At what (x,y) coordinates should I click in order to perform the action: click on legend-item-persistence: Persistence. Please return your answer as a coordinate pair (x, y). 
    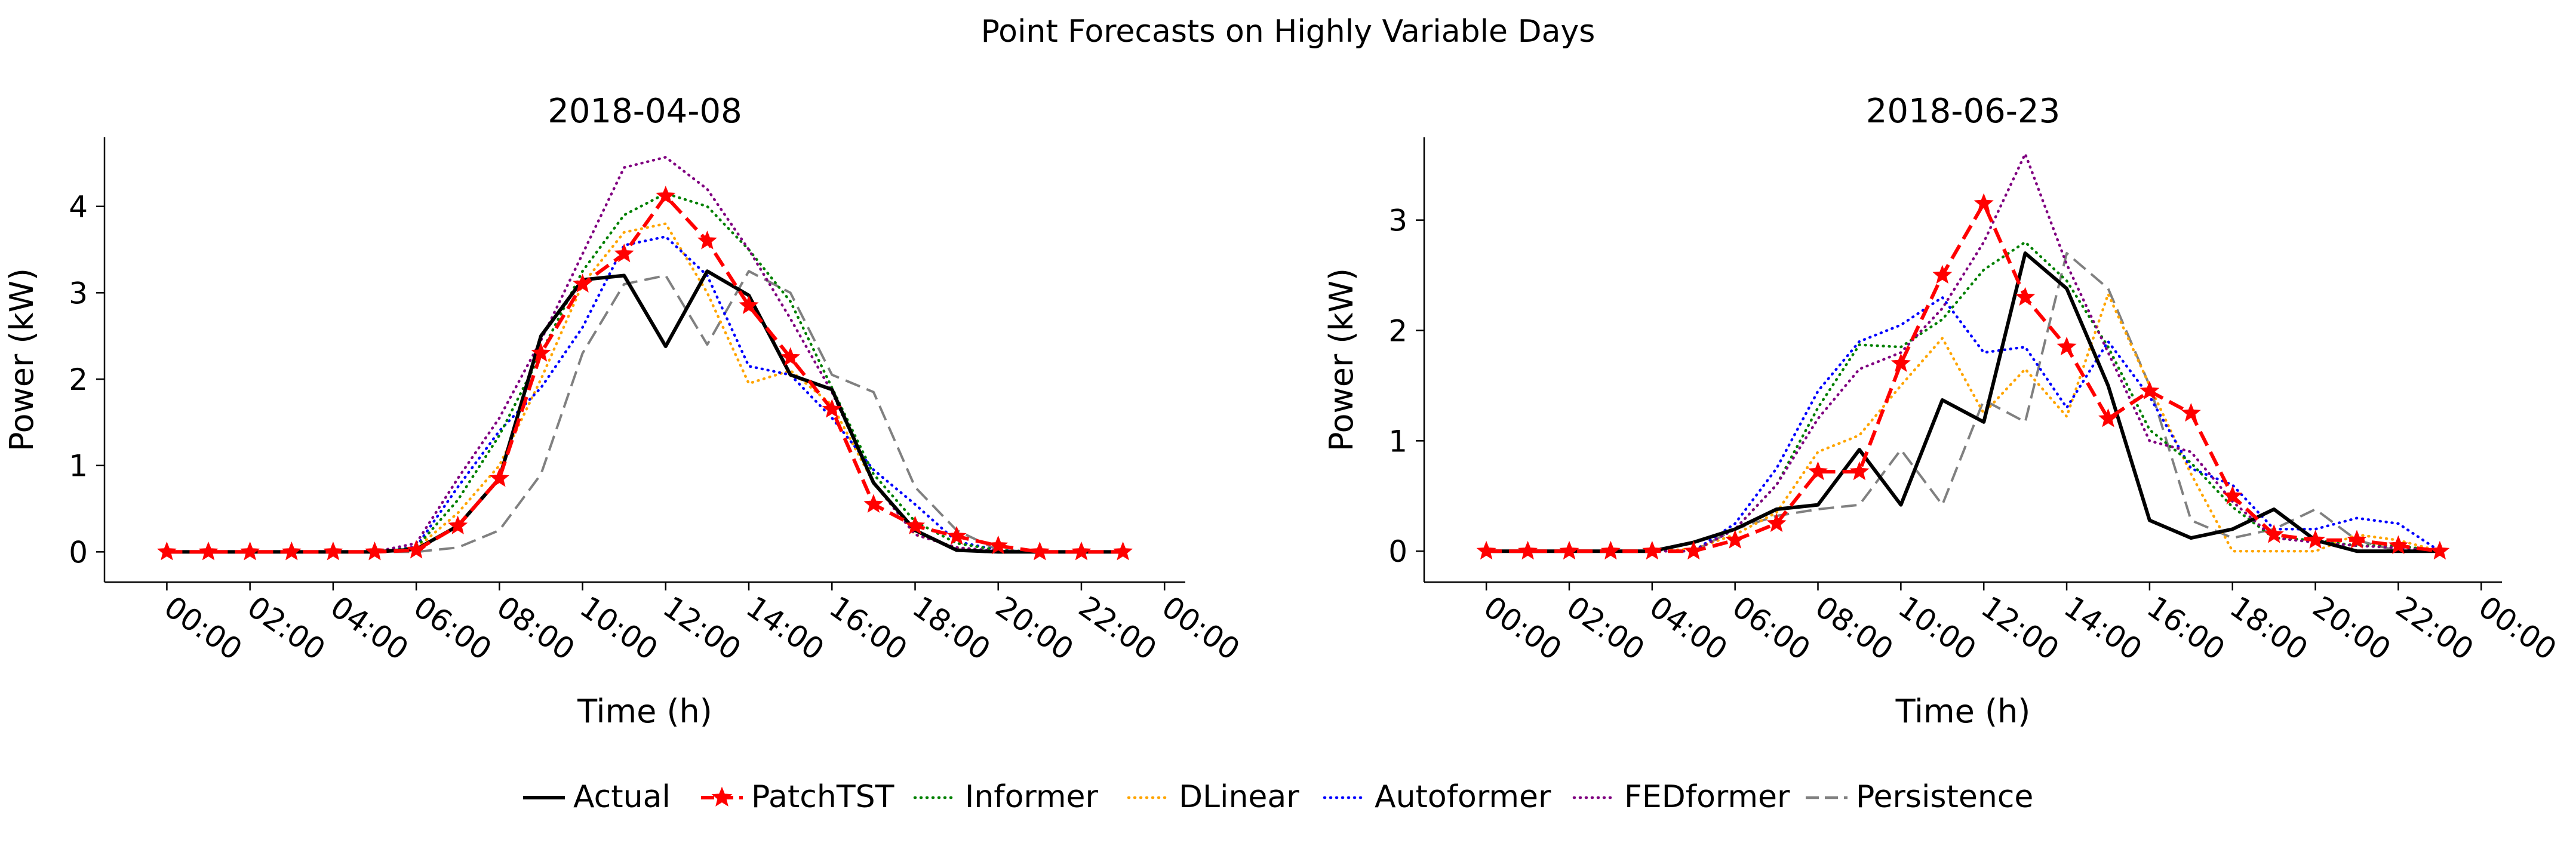
    Looking at the image, I should click on (1919, 797).